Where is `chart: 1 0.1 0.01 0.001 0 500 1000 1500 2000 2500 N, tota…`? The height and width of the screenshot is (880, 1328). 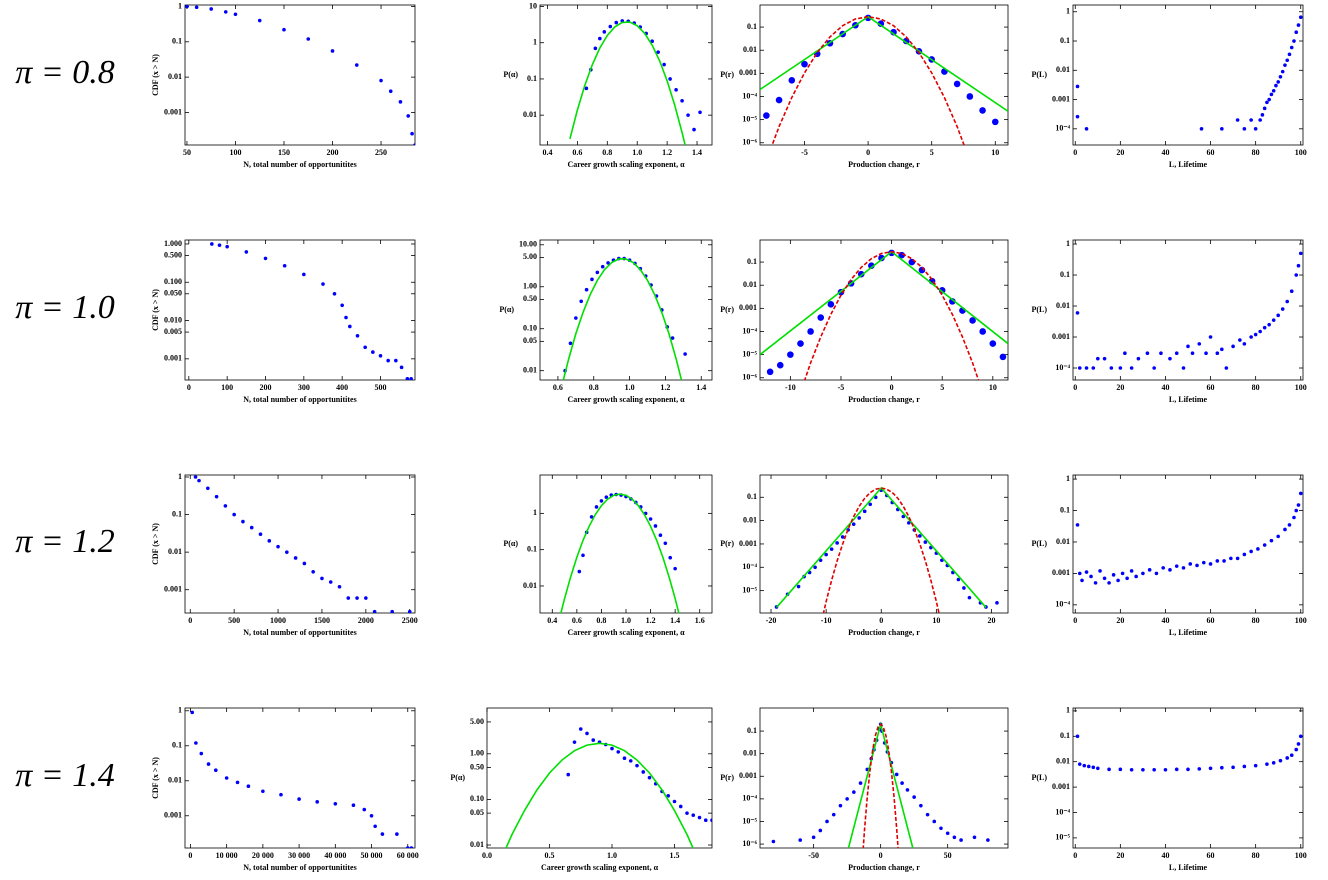
chart: 1 0.1 0.01 0.001 0 500 1000 1500 2000 2500 N, tota… is located at coordinates (284, 554).